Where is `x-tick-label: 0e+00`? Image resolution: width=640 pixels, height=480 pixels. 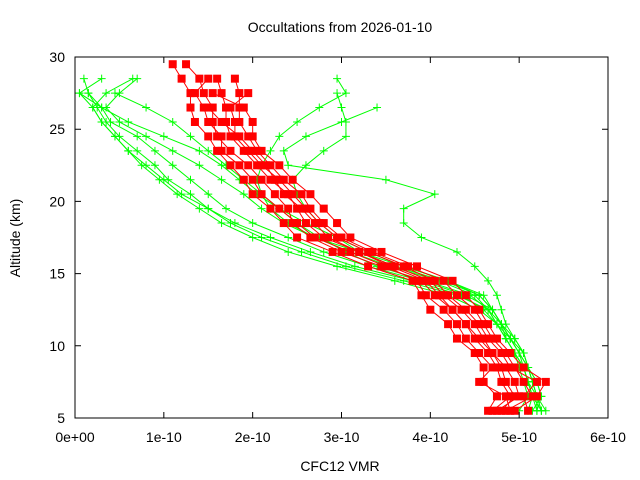
x-tick-label: 0e+00 is located at coordinates (75, 437).